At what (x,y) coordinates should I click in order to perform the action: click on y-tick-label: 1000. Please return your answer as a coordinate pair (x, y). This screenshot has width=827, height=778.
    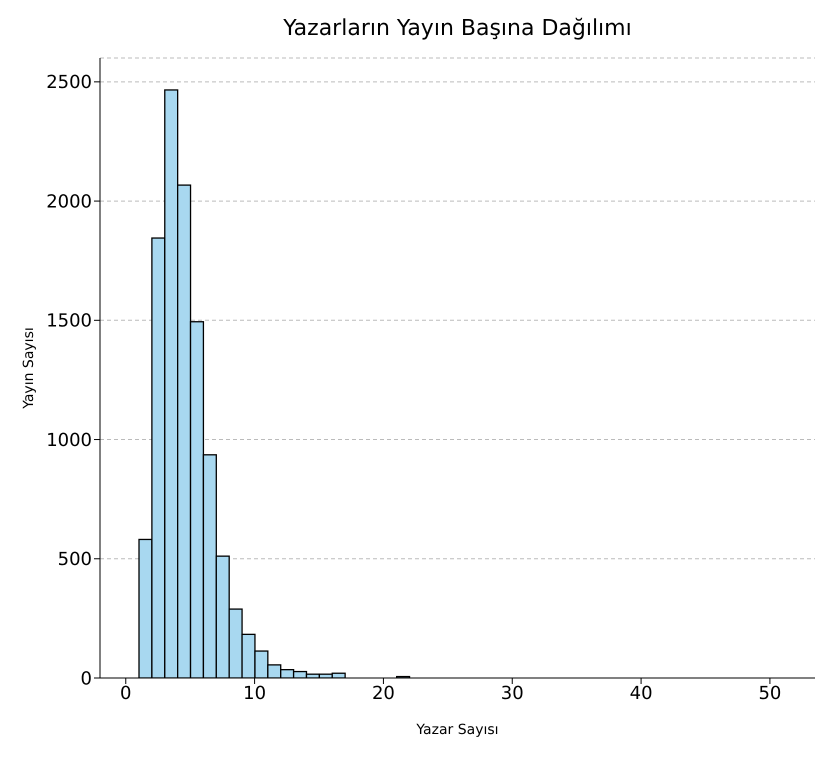
    Looking at the image, I should click on (69, 440).